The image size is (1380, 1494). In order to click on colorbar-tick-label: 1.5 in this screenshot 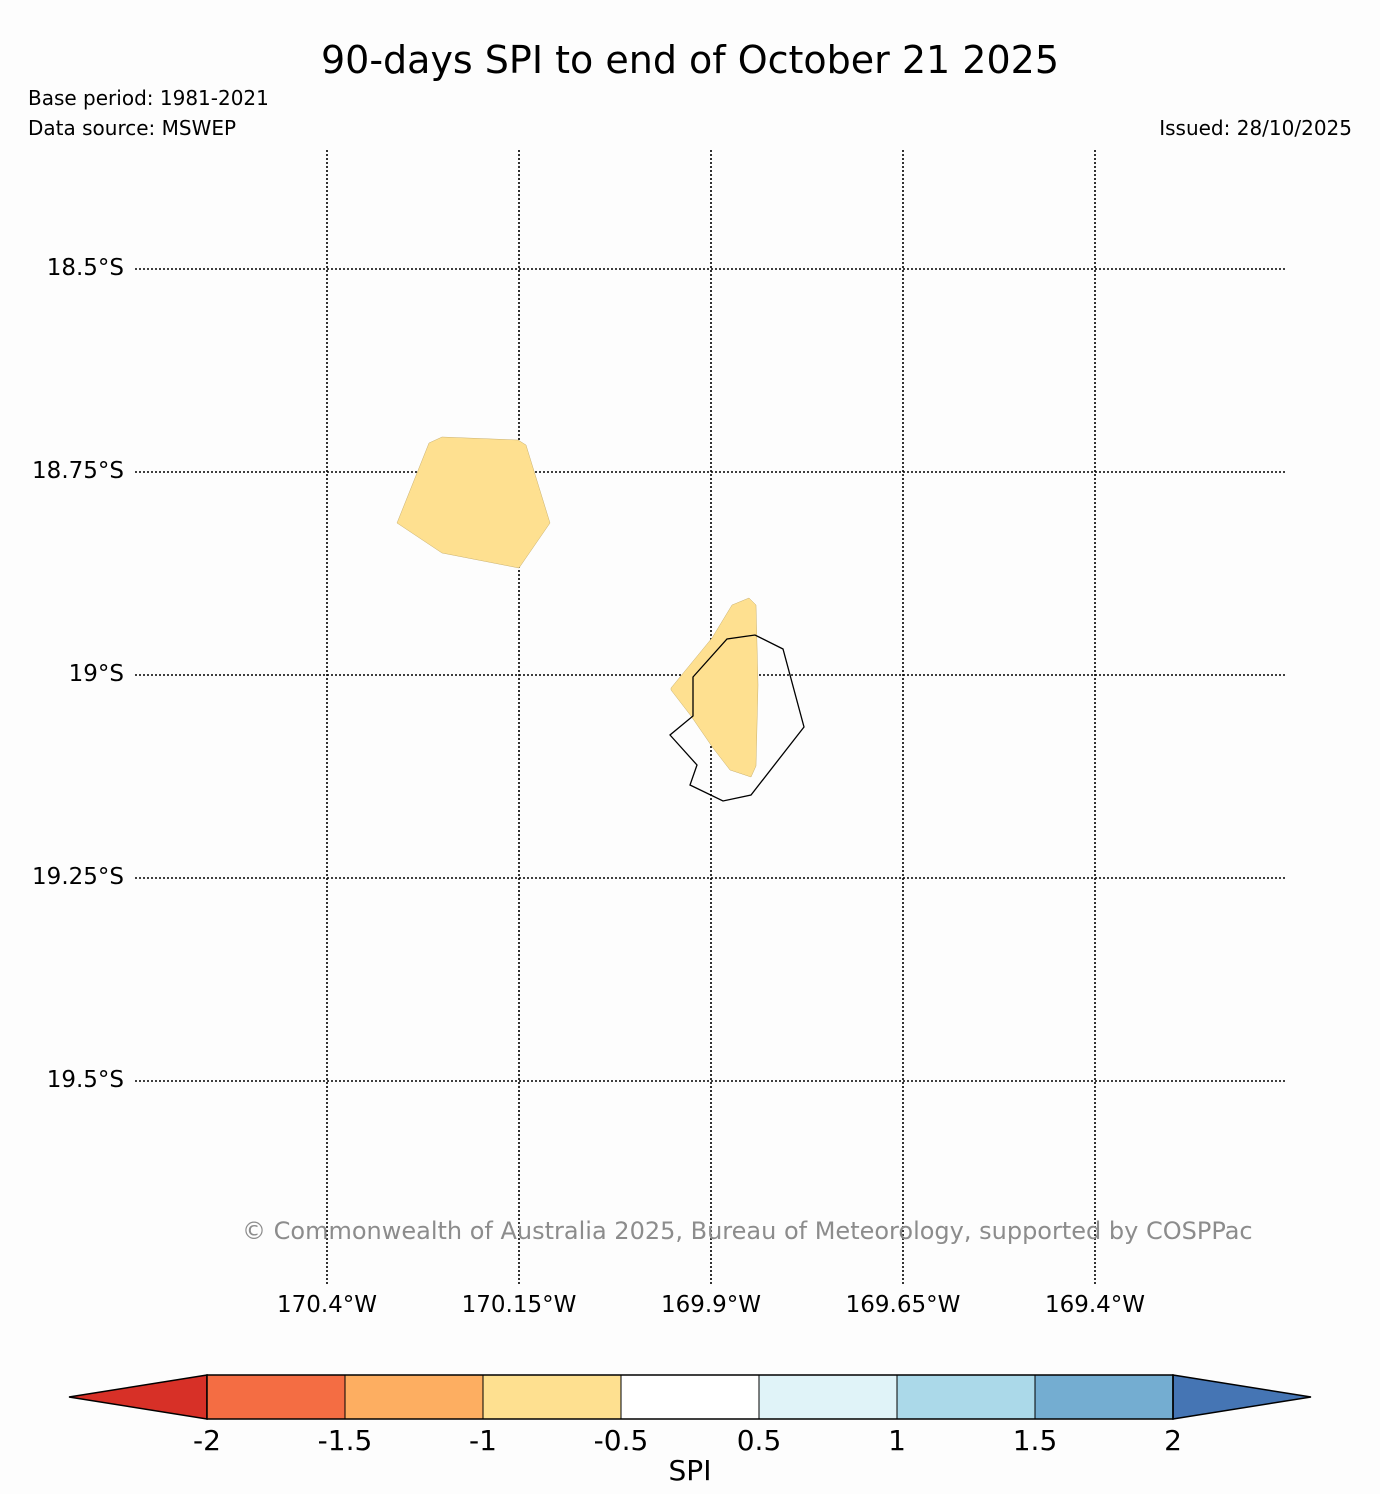, I will do `click(1035, 1440)`.